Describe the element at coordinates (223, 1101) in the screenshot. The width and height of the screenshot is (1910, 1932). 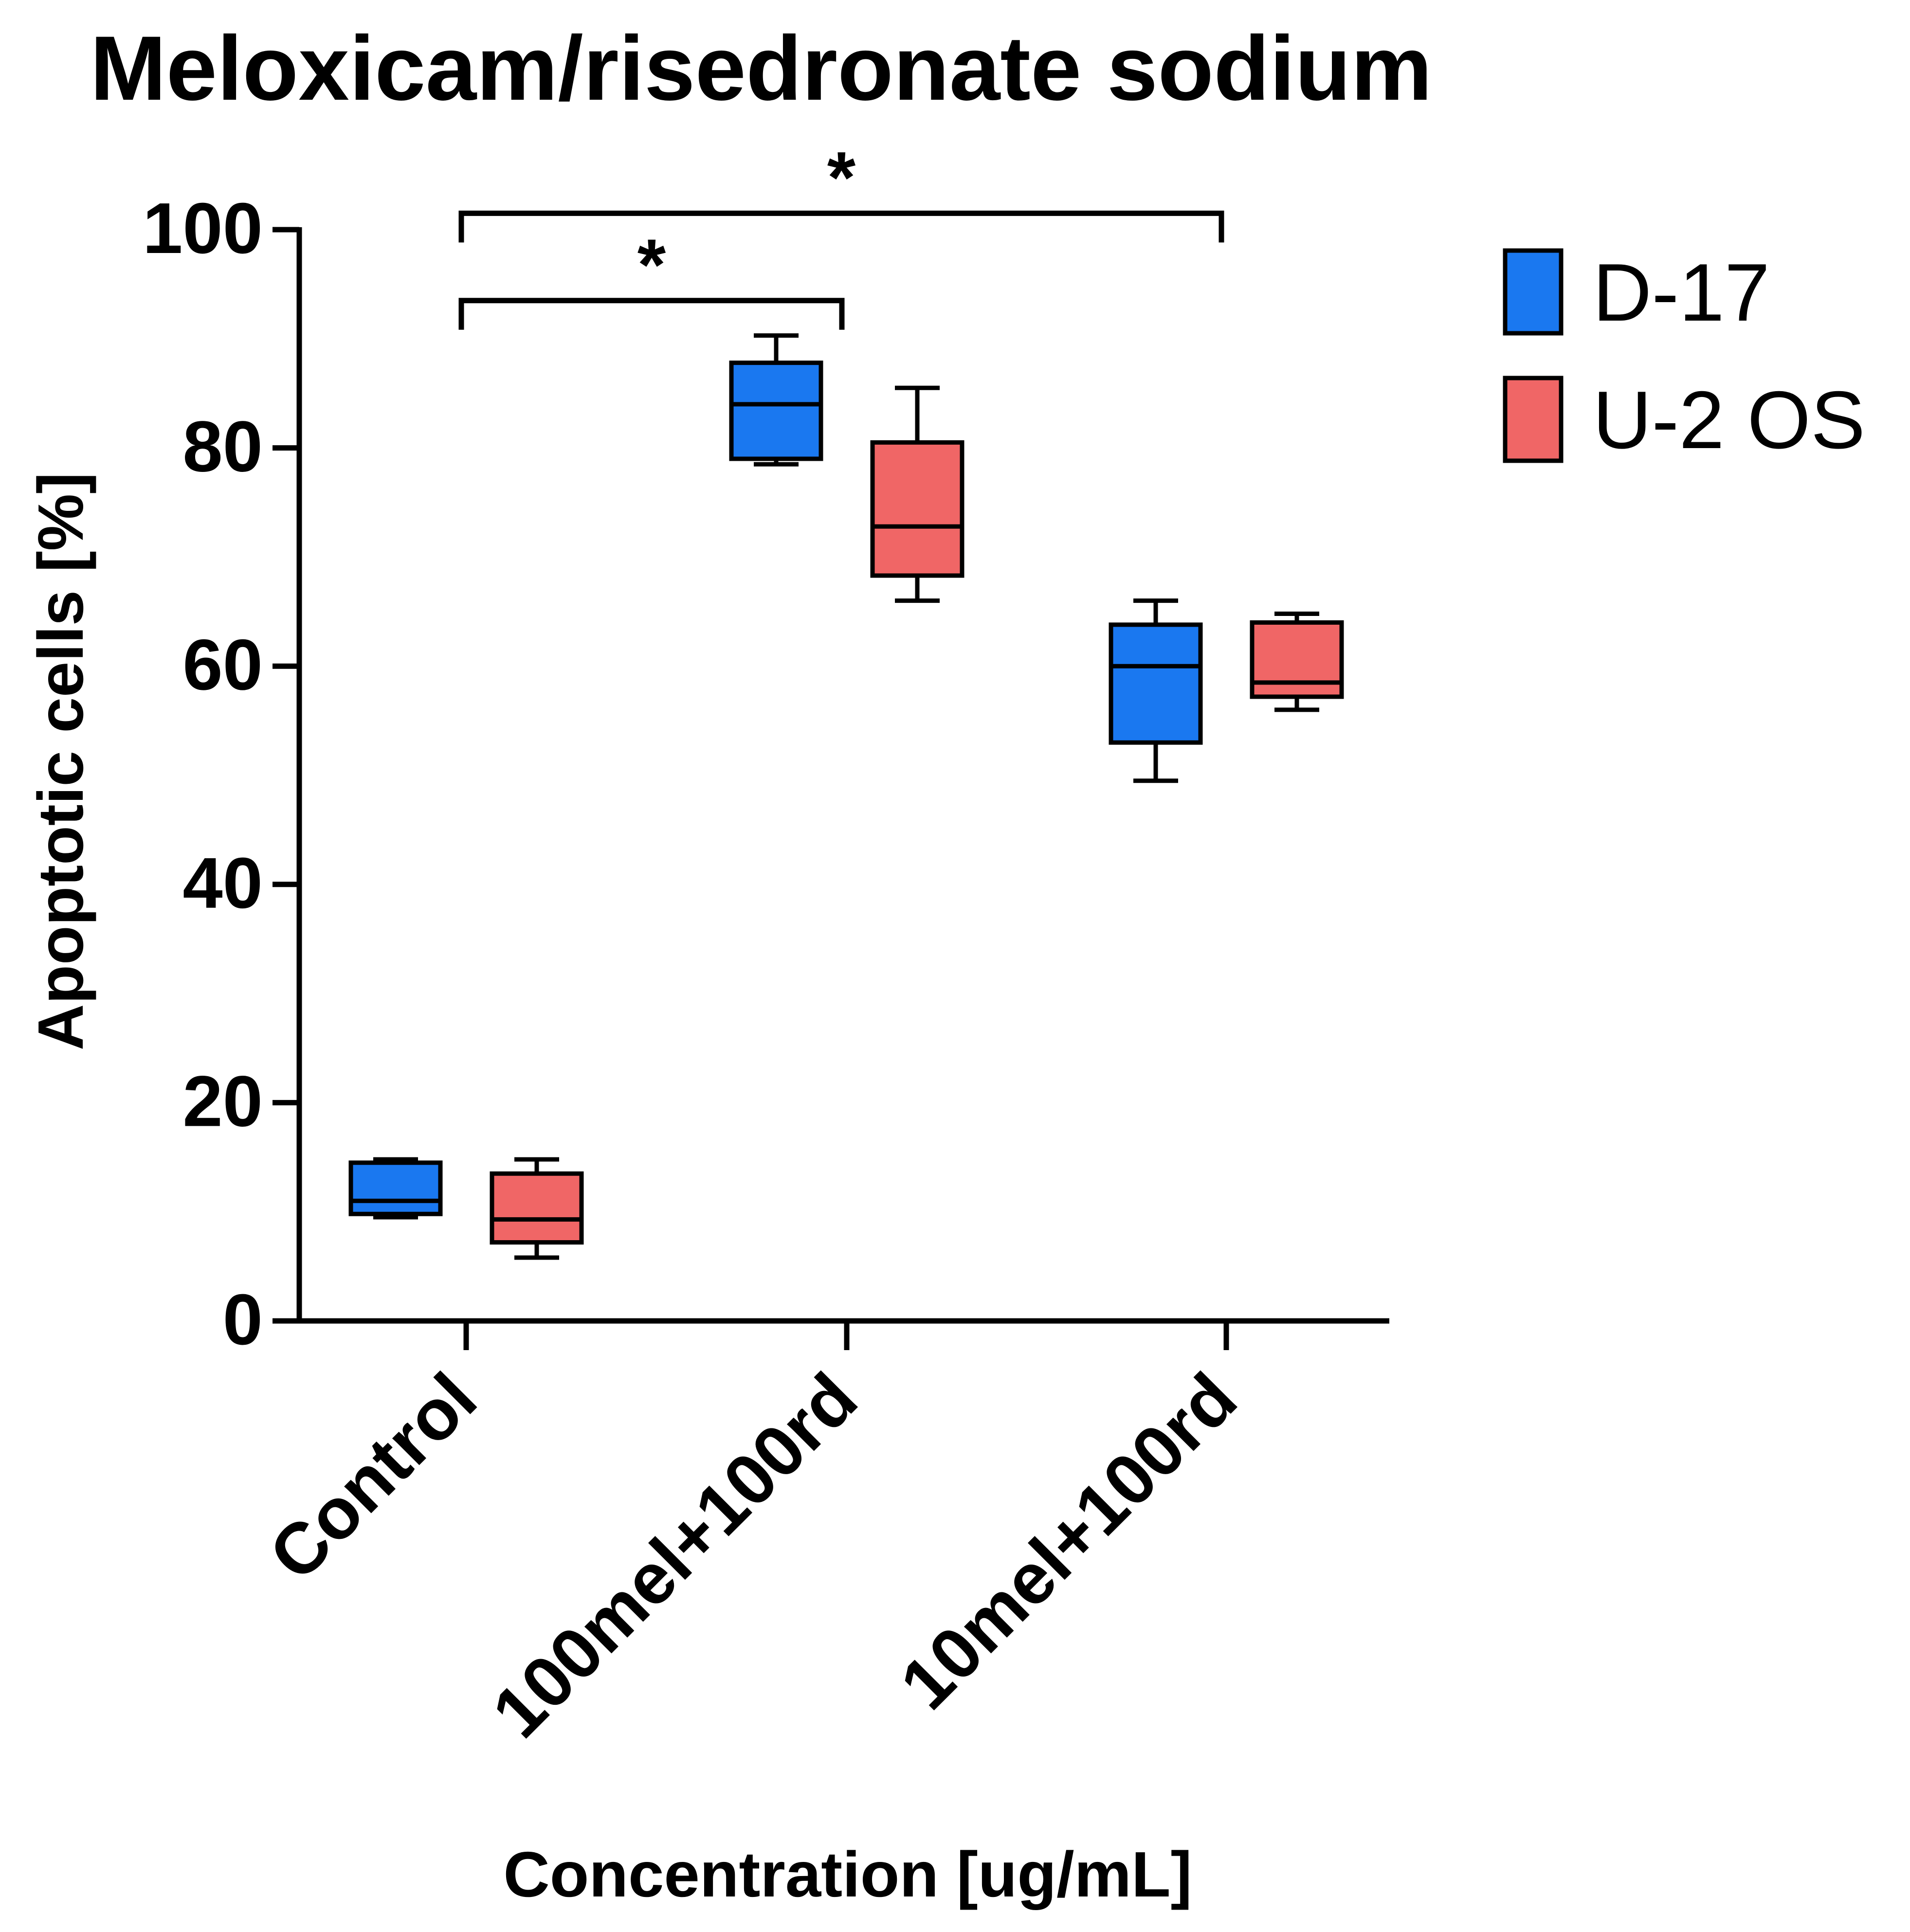
I see `y-tick-label: 20` at that location.